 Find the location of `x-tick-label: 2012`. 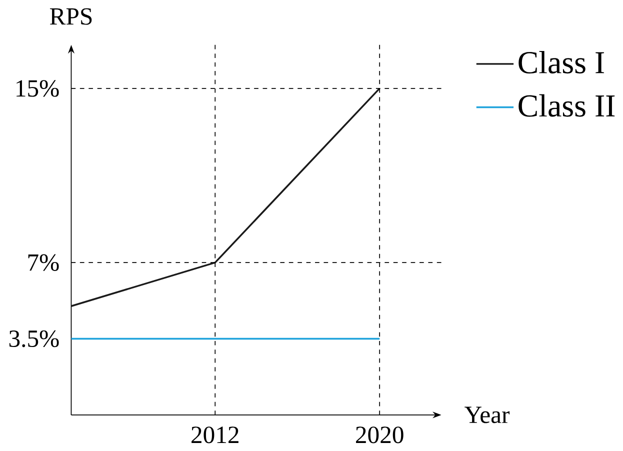

x-tick-label: 2012 is located at coordinates (215, 435).